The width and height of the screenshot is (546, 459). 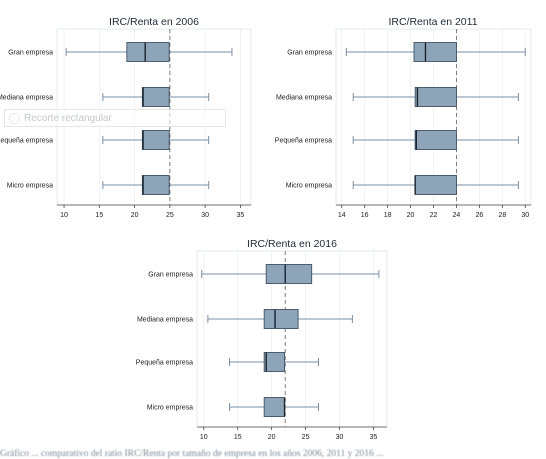 I want to click on x-tick-label: 14, so click(x=342, y=215).